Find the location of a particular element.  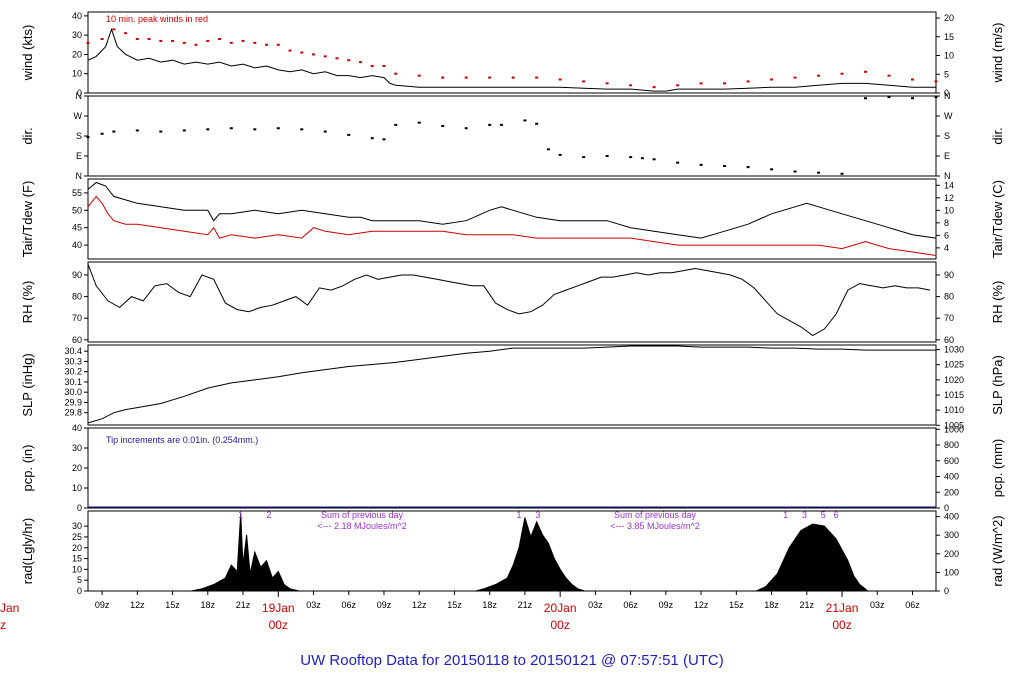

ytick-label-left-wind: 30 is located at coordinates (77, 35).